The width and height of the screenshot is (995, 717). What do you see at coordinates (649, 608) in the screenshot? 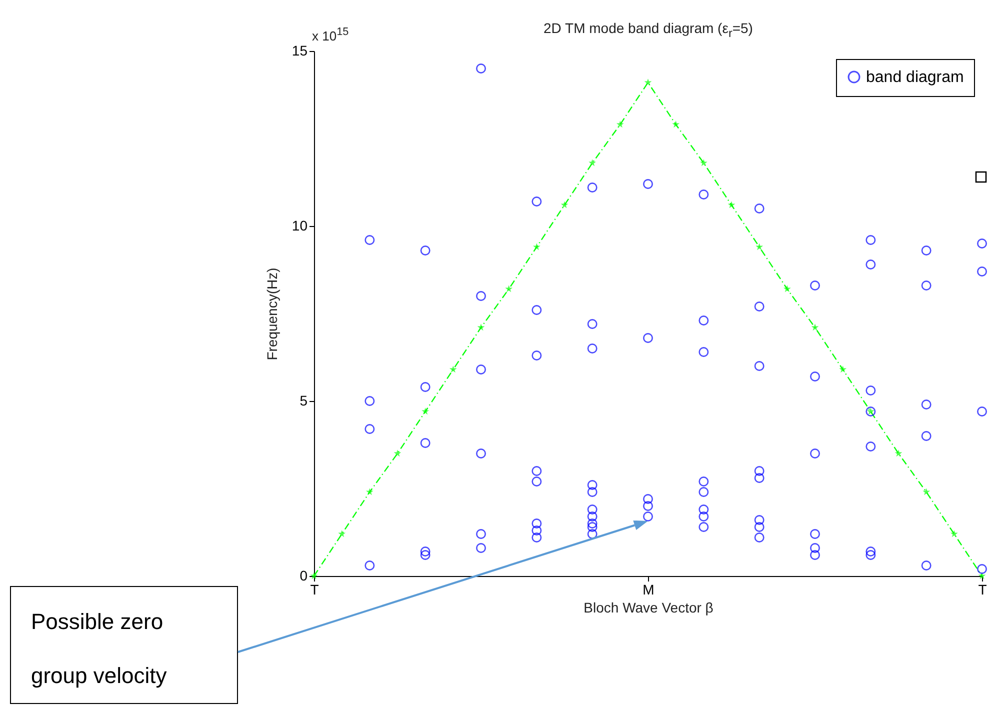
I see `x-axis-title: Bloch Wave Vector β` at bounding box center [649, 608].